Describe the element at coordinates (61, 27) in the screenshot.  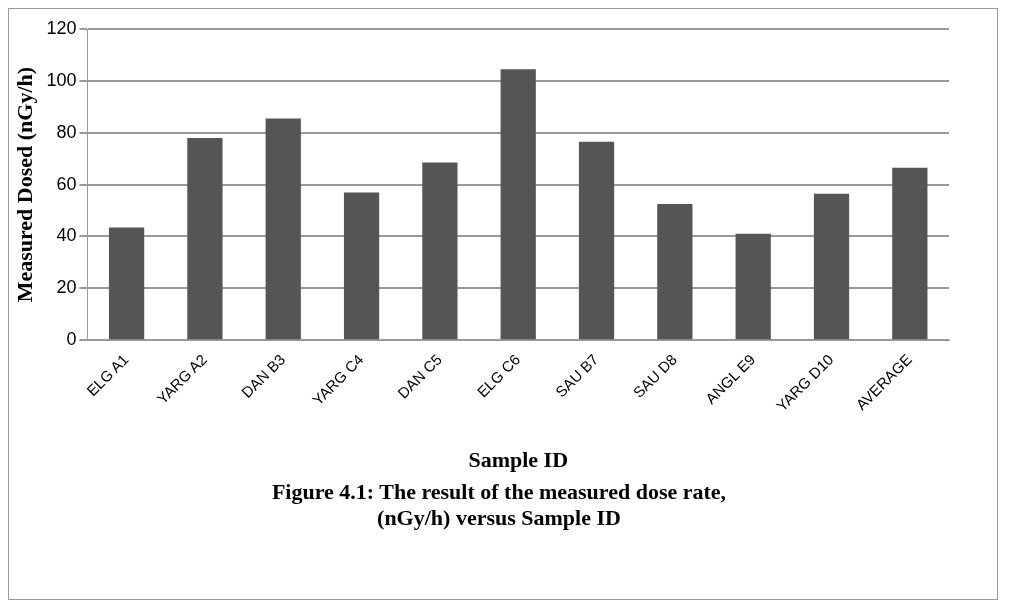
I see `y-tick-label: 120` at that location.